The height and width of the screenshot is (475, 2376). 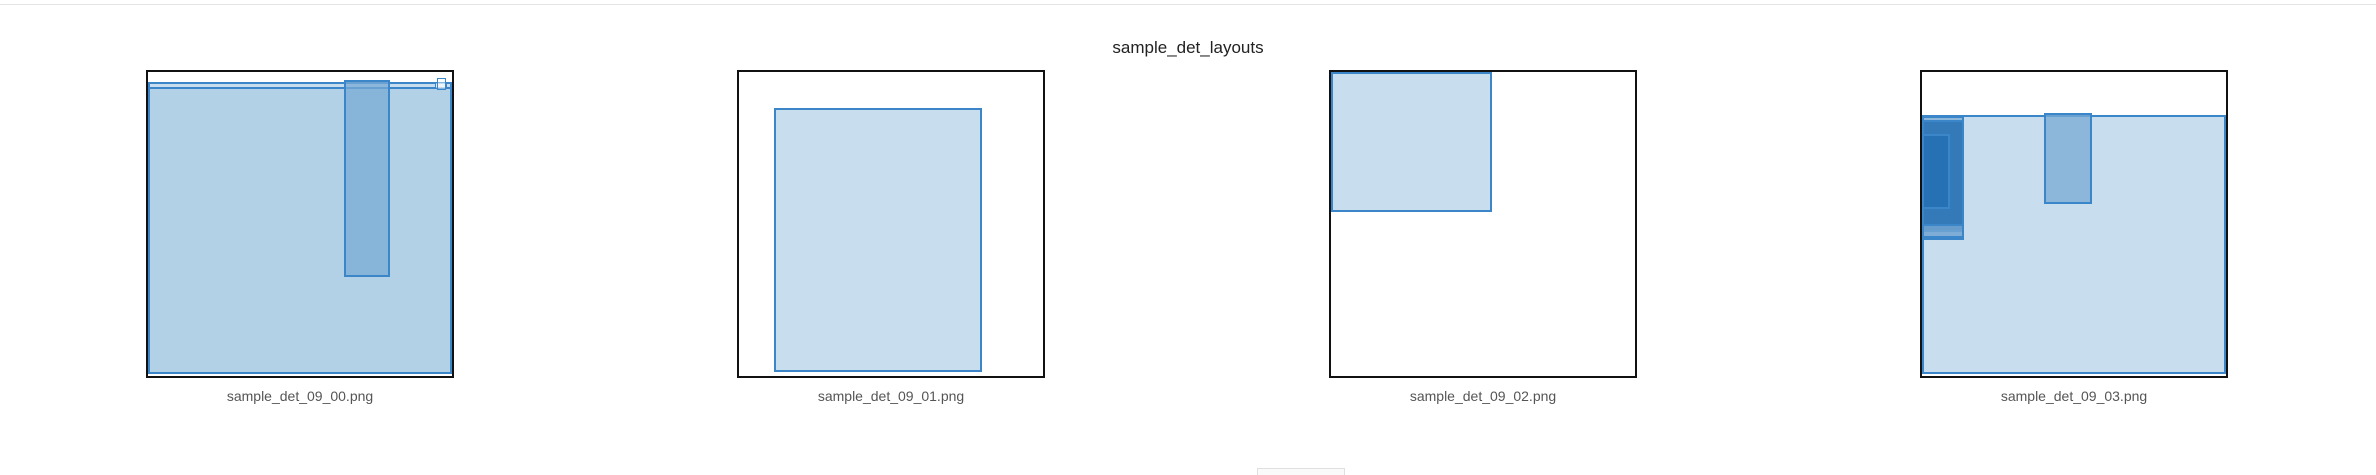 I want to click on figure-title: sample_det_layouts, so click(x=1188, y=47).